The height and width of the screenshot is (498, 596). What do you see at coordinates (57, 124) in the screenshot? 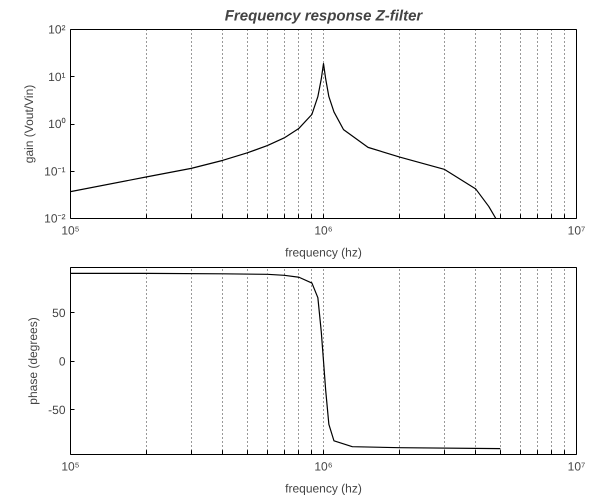
I see `y-tick-label: 10⁰` at bounding box center [57, 124].